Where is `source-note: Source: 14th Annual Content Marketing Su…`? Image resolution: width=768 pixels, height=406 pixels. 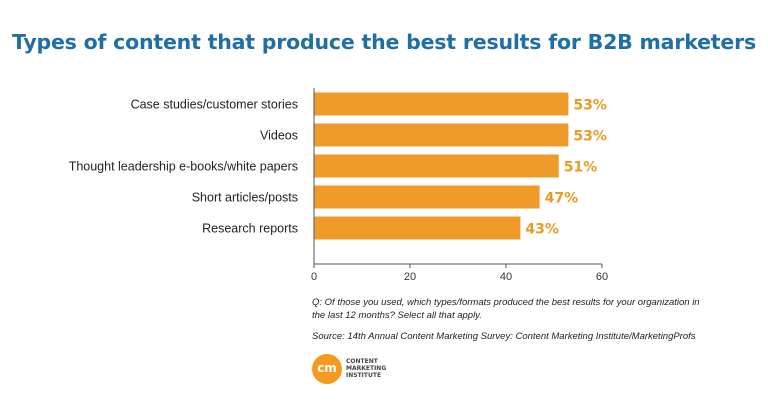
source-note: Source: 14th Annual Content Marketing Su… is located at coordinates (504, 336).